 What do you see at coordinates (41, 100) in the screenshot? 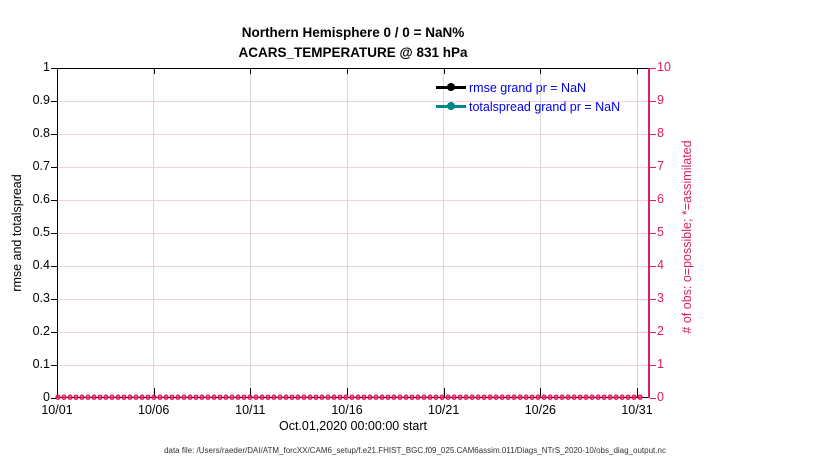
I see `y-left-tick-label: 0.9` at bounding box center [41, 100].